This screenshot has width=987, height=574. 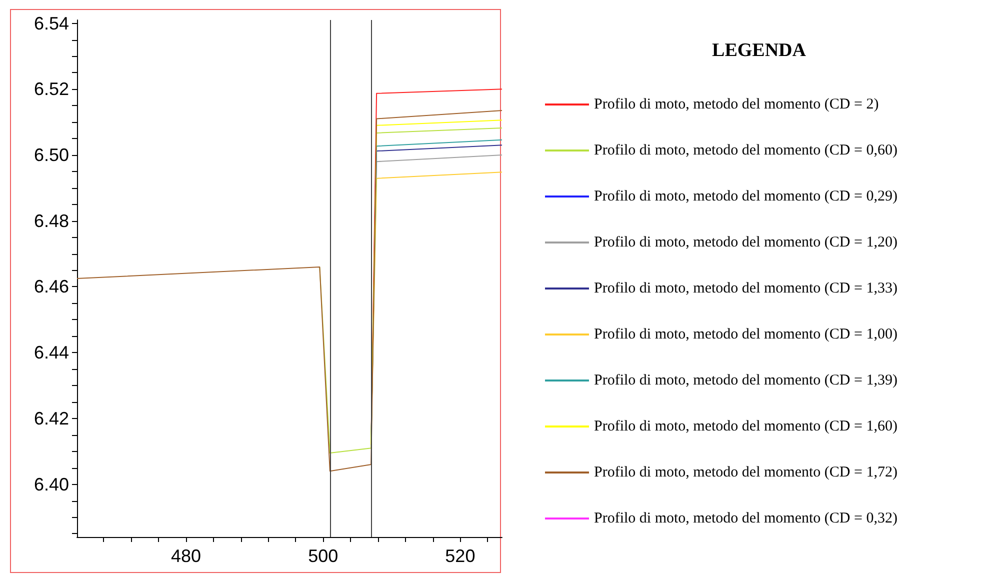 What do you see at coordinates (736, 104) in the screenshot?
I see `legend-label: Profilo di moto, metodo del momento (CD = 2)` at bounding box center [736, 104].